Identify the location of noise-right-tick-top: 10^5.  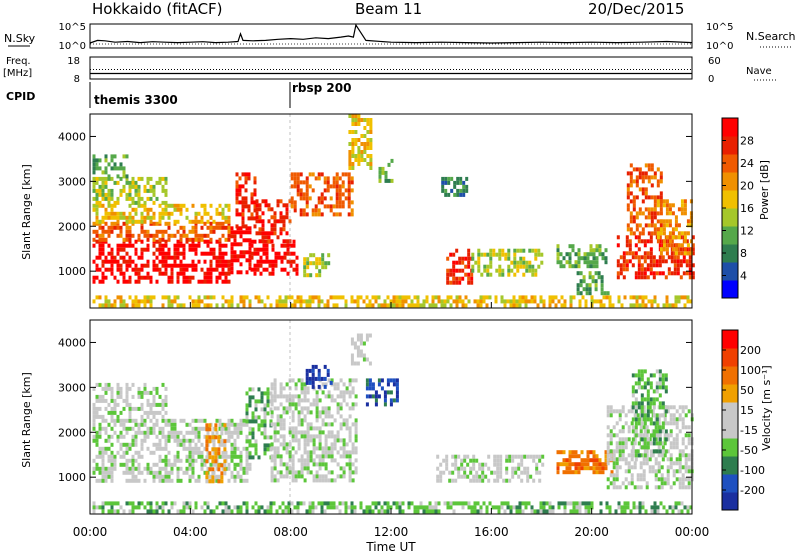
(719, 27).